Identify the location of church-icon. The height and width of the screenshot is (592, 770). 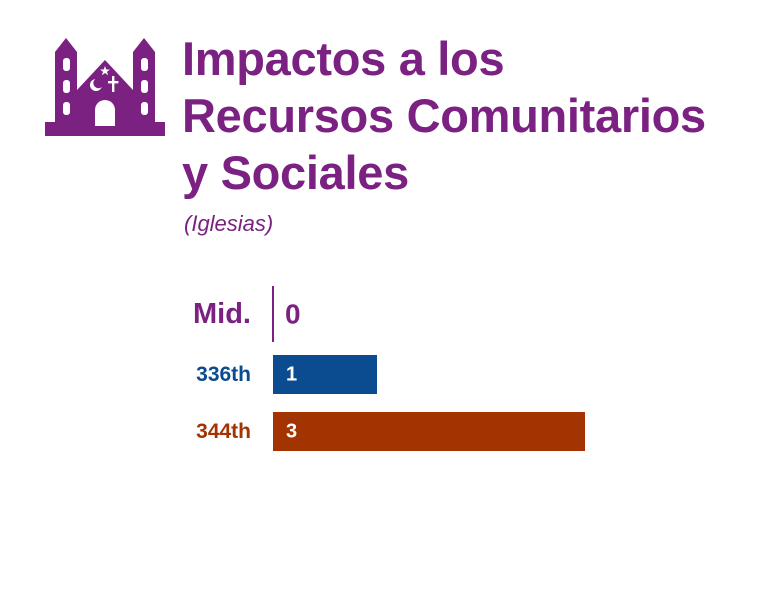
(105, 87).